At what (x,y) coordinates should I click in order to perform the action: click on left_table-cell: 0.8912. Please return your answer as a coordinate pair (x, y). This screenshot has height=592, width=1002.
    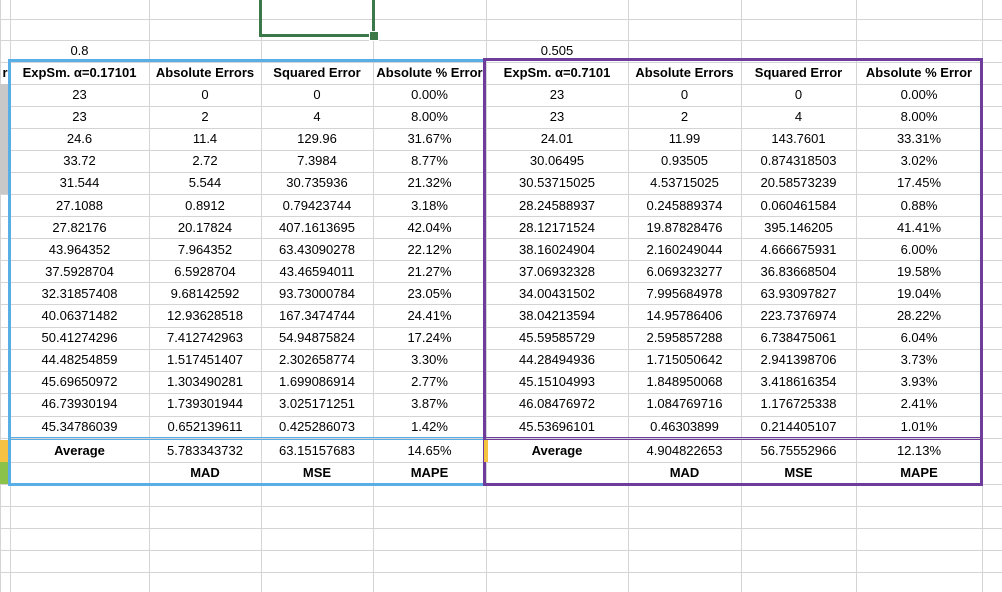
    Looking at the image, I should click on (205, 205).